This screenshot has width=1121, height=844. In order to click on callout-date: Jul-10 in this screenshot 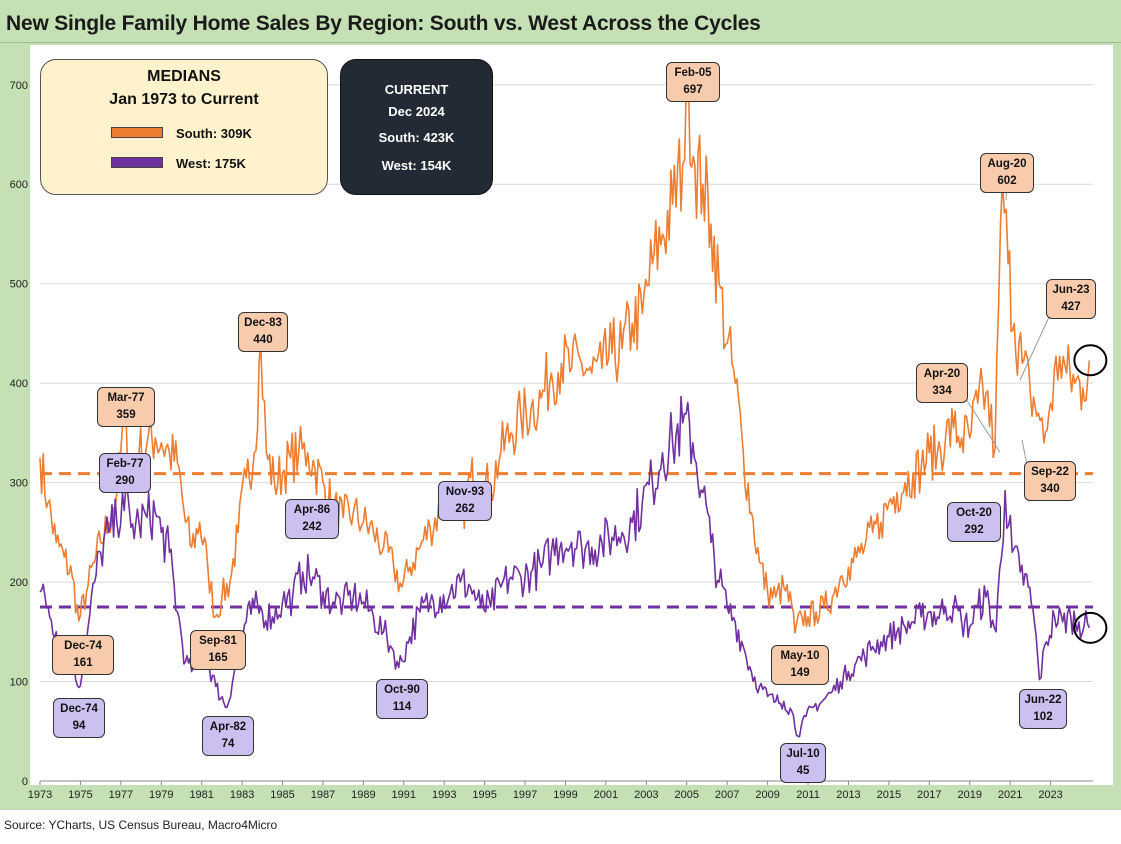, I will do `click(803, 754)`.